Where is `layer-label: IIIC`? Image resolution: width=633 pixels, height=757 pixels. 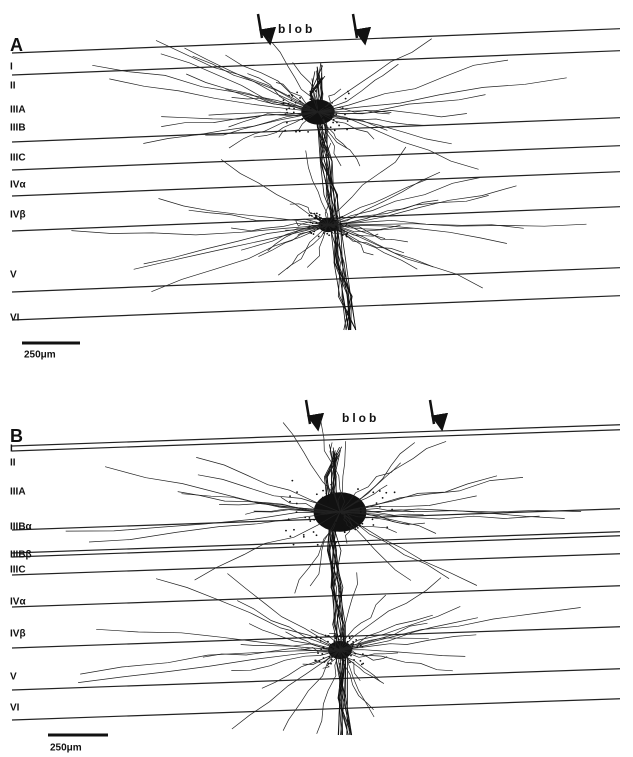
layer-label: IIIC is located at coordinates (18, 158).